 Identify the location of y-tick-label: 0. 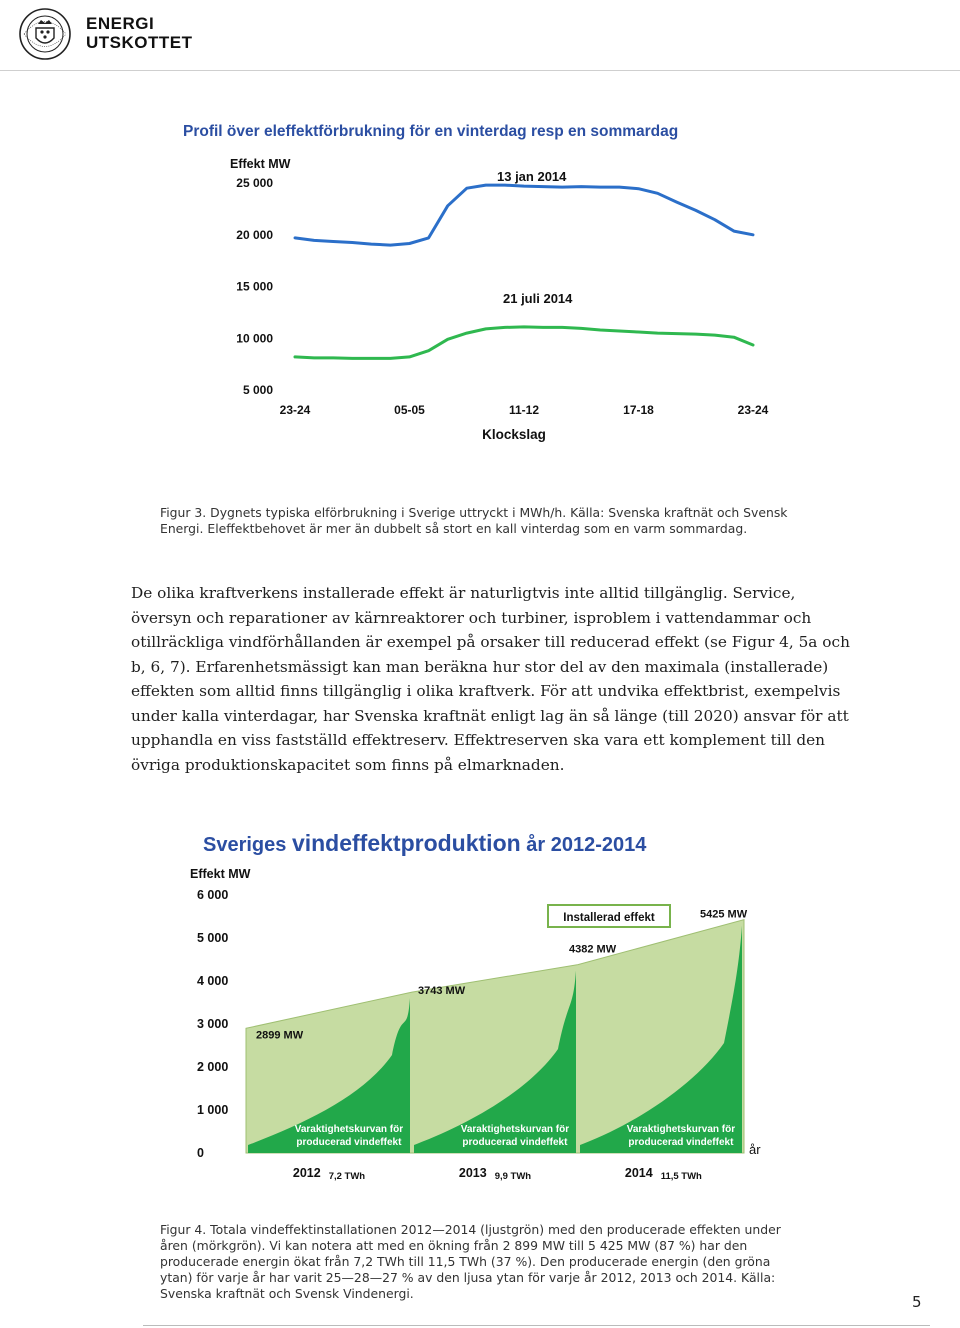
(200, 1153).